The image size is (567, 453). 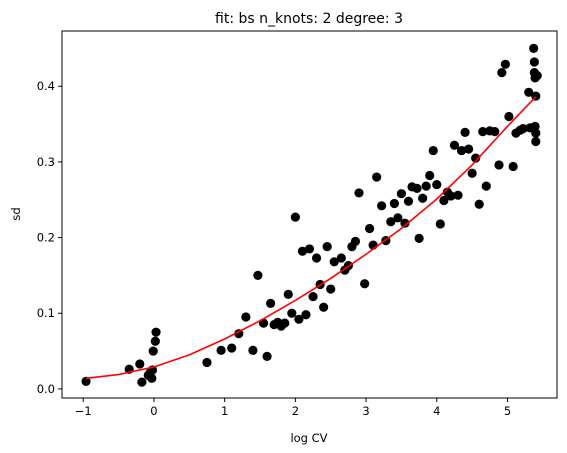 What do you see at coordinates (295, 411) in the screenshot?
I see `x-tick-label: 2` at bounding box center [295, 411].